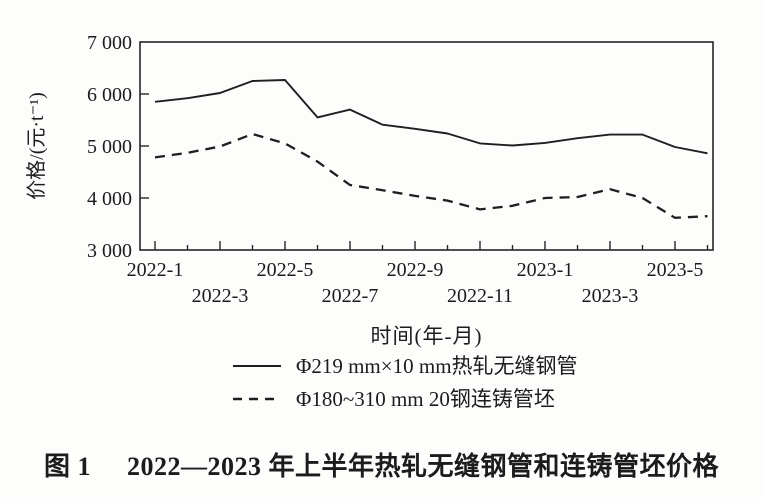 The width and height of the screenshot is (762, 498). Describe the element at coordinates (425, 399) in the screenshot. I see `legend-label-cast-billet: Φ180~310 mm 20钢连铸管坯` at that location.